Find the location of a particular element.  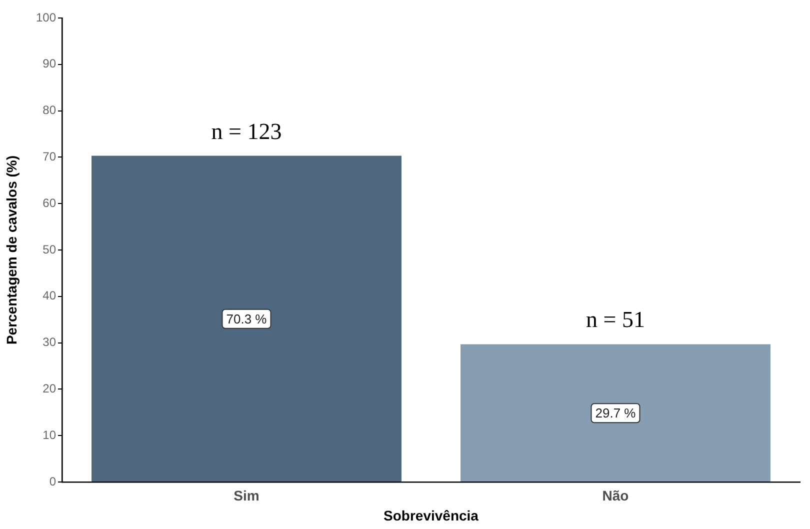

y-tick-label: 90 is located at coordinates (49, 63).